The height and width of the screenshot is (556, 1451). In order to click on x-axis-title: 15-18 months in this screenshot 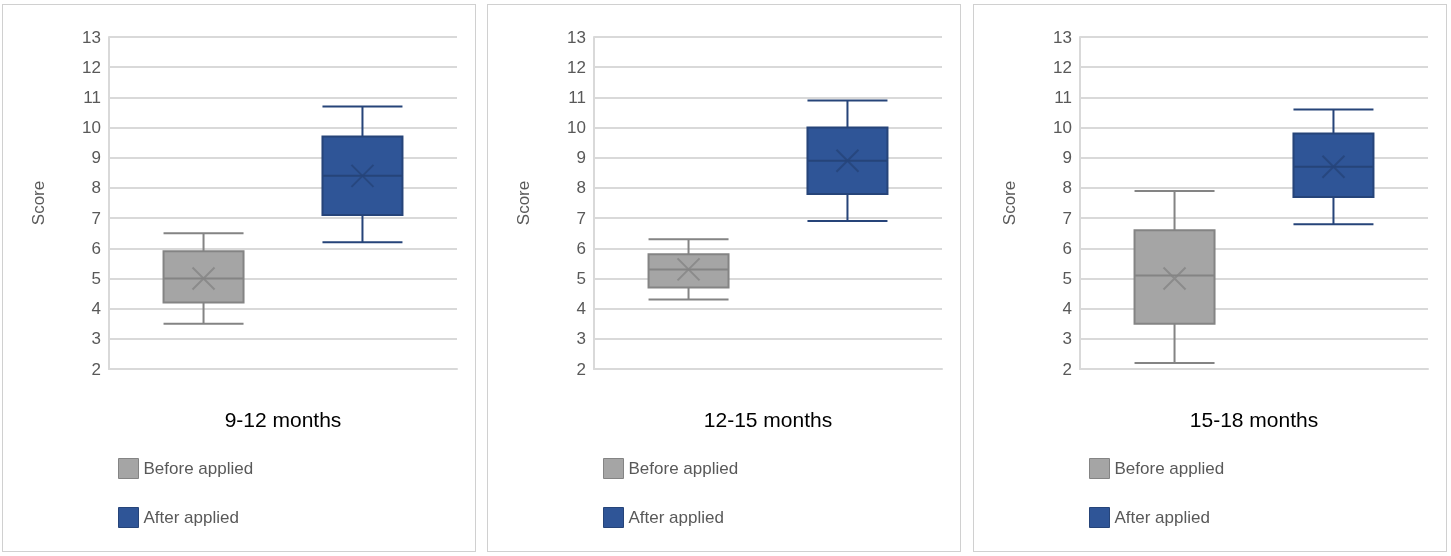, I will do `click(1254, 419)`.